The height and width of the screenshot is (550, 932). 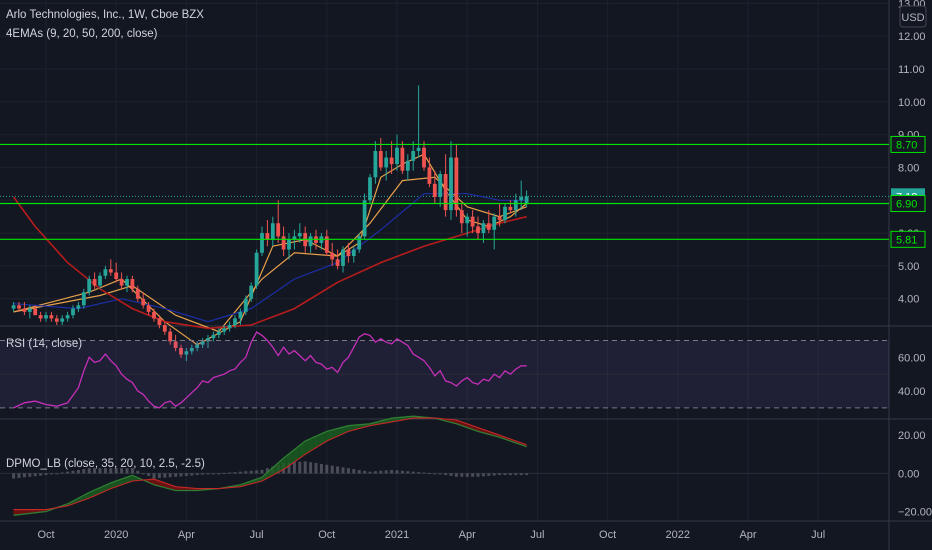 What do you see at coordinates (444, 370) in the screenshot?
I see `rsi-pane` at bounding box center [444, 370].